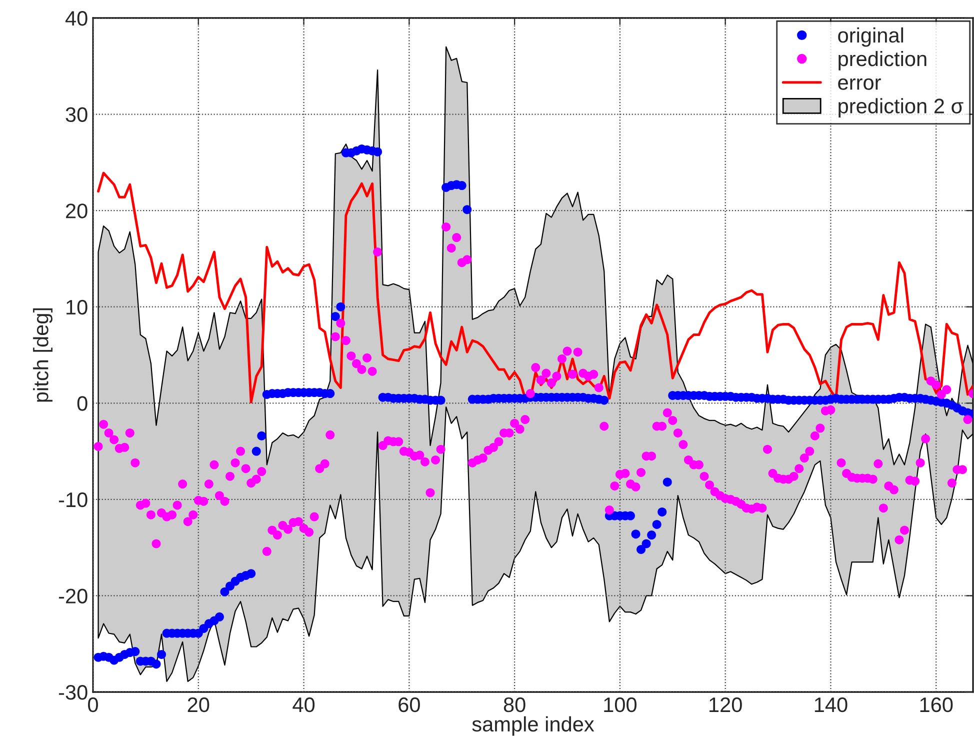 This screenshot has height=756, width=974. What do you see at coordinates (901, 108) in the screenshot?
I see `legend-label: prediction 2 σ` at bounding box center [901, 108].